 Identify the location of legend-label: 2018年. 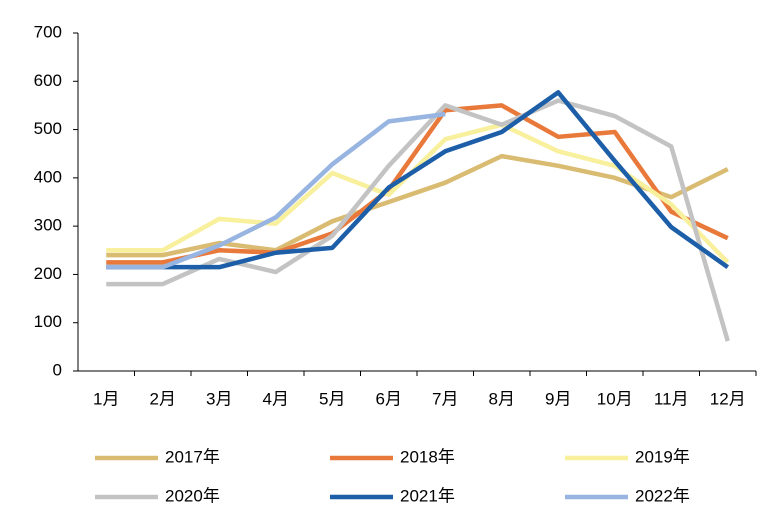
(427, 456).